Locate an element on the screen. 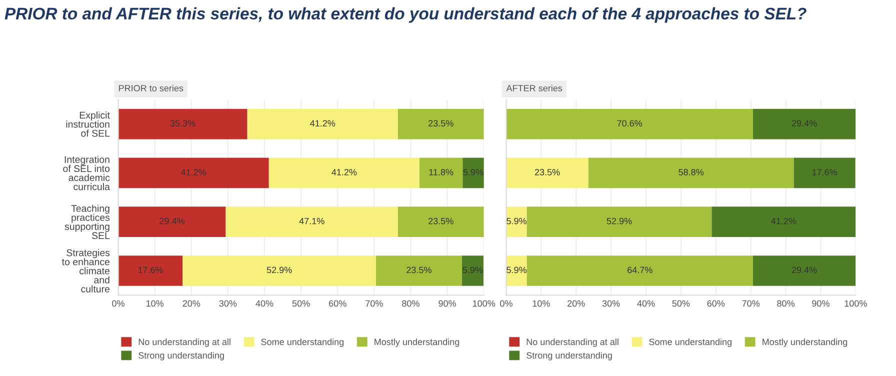  y-tick-label: Strategies to enhance climate and culture is located at coordinates (86, 270).